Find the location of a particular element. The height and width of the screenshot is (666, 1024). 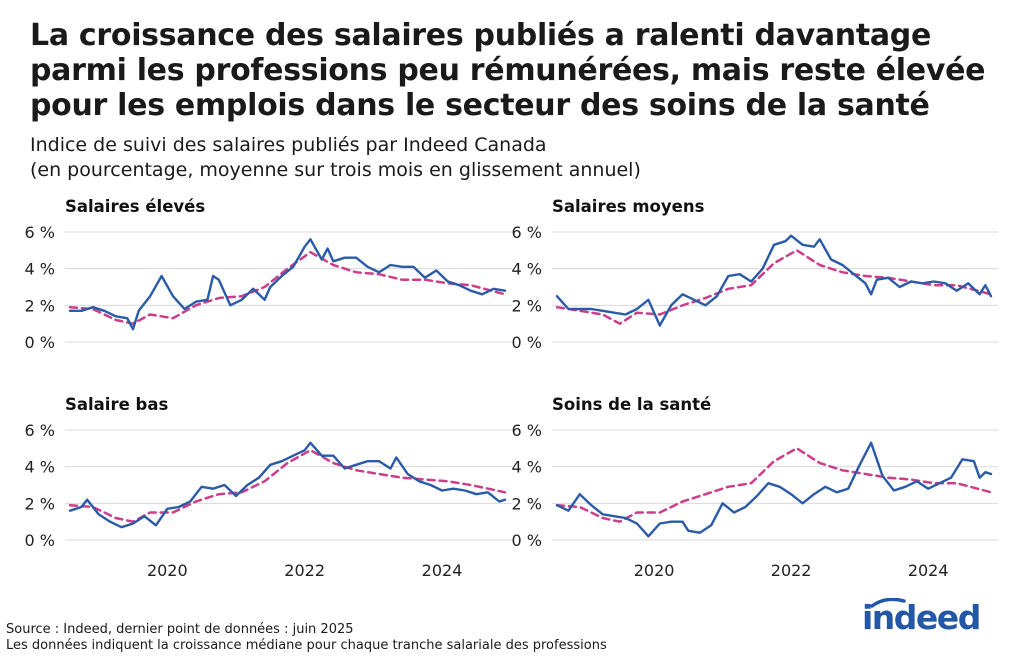

panel-title: Salaire bas is located at coordinates (116, 404).